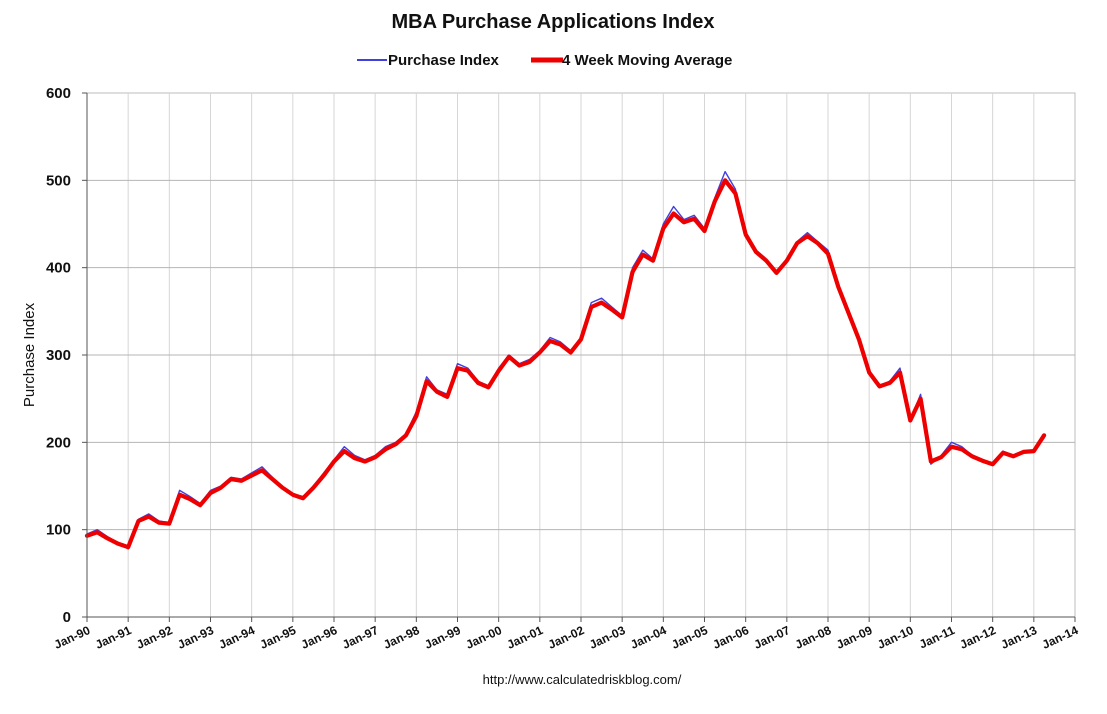 The height and width of the screenshot is (714, 1107). What do you see at coordinates (58, 442) in the screenshot?
I see `y-tick-label: 200` at bounding box center [58, 442].